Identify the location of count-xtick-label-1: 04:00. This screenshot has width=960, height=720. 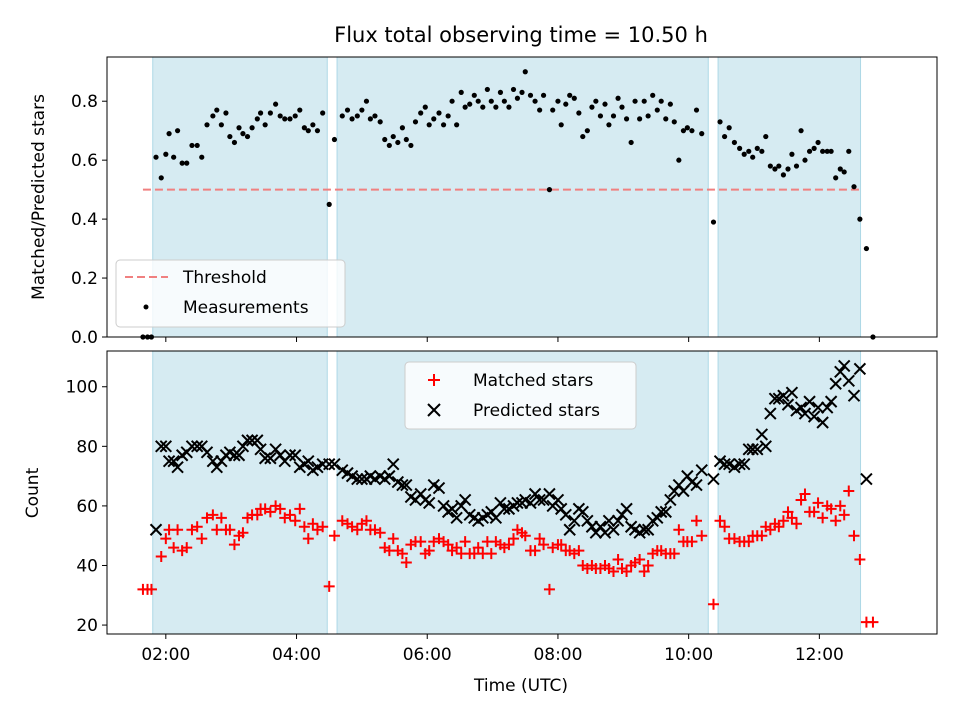
(296, 655).